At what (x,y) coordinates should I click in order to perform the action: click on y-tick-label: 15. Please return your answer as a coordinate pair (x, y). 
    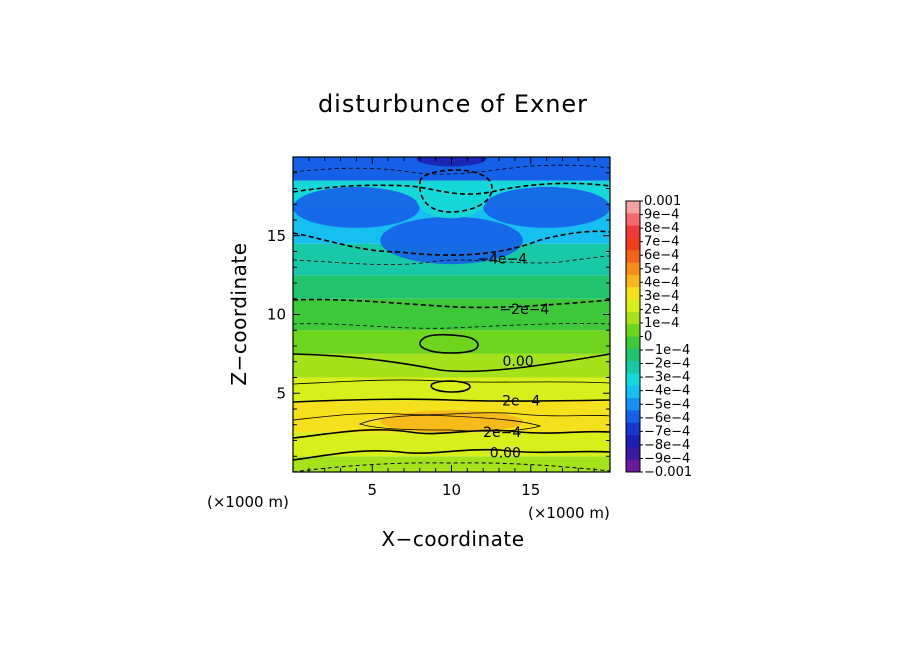
    Looking at the image, I should click on (276, 236).